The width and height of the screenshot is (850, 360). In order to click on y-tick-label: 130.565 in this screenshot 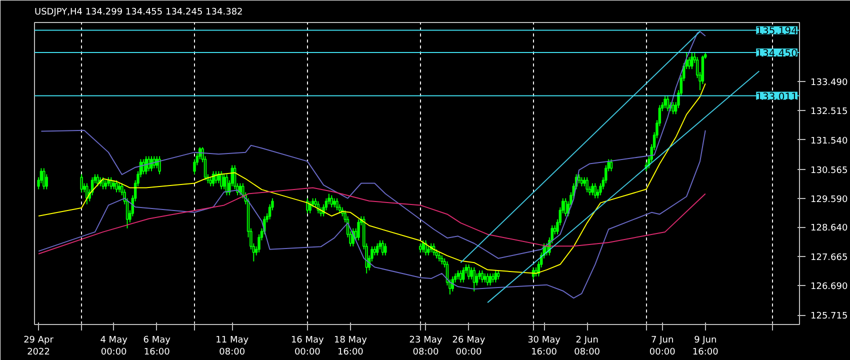, I will do `click(829, 171)`.